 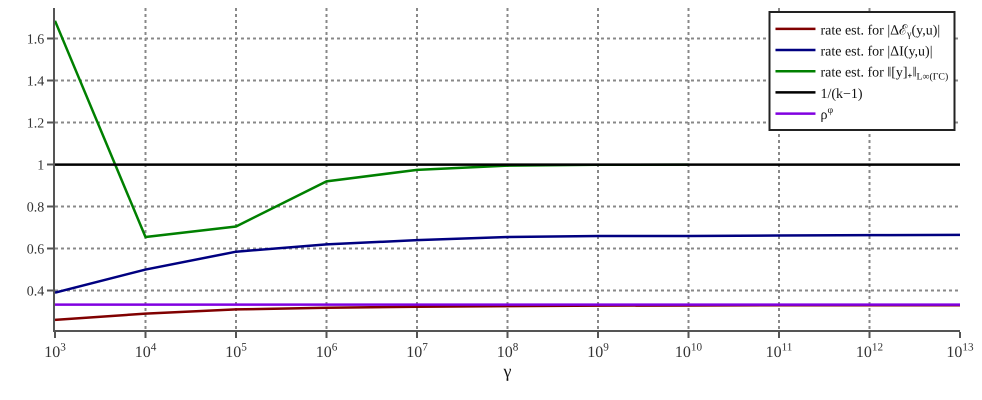 What do you see at coordinates (688, 351) in the screenshot?
I see `x-tick-label: 10$^{10}$` at bounding box center [688, 351].